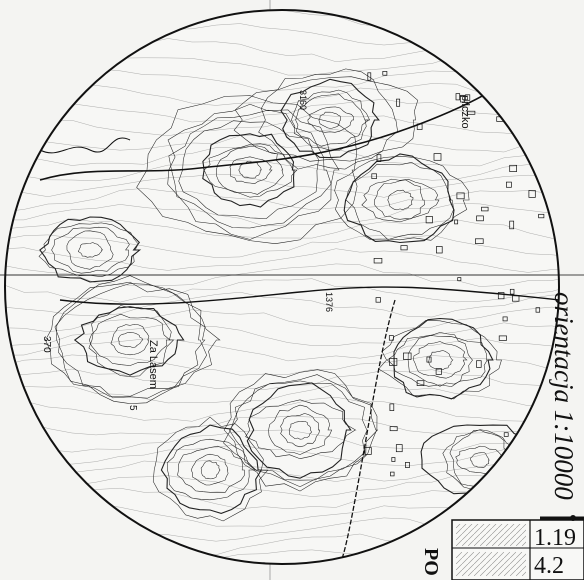 The width and height of the screenshot is (584, 580). Describe the element at coordinates (555, 538) in the screenshot. I see `legend-row-1: 1.19` at that location.